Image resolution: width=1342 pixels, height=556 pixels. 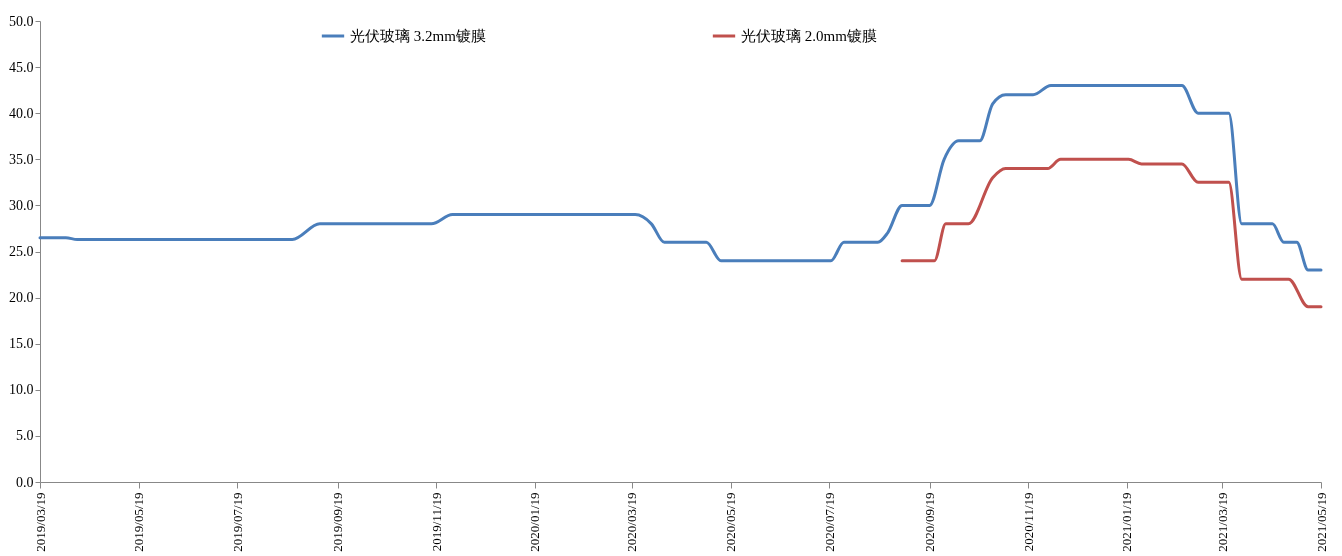 What do you see at coordinates (1028, 522) in the screenshot?
I see `x-tick-label: 2020/11/19` at bounding box center [1028, 522].